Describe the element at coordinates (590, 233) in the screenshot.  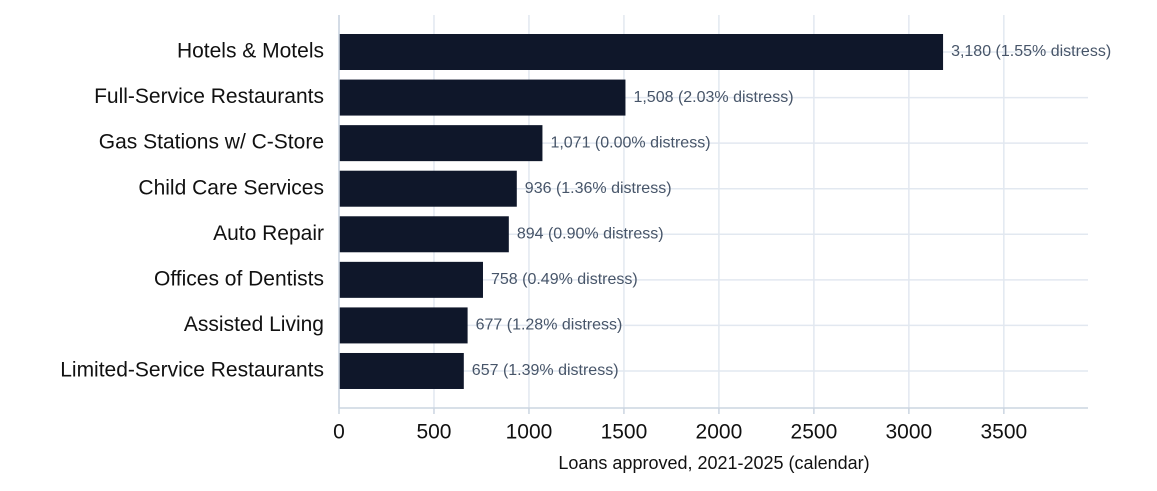
I see `value-label: 894 (0.90% distress)` at that location.